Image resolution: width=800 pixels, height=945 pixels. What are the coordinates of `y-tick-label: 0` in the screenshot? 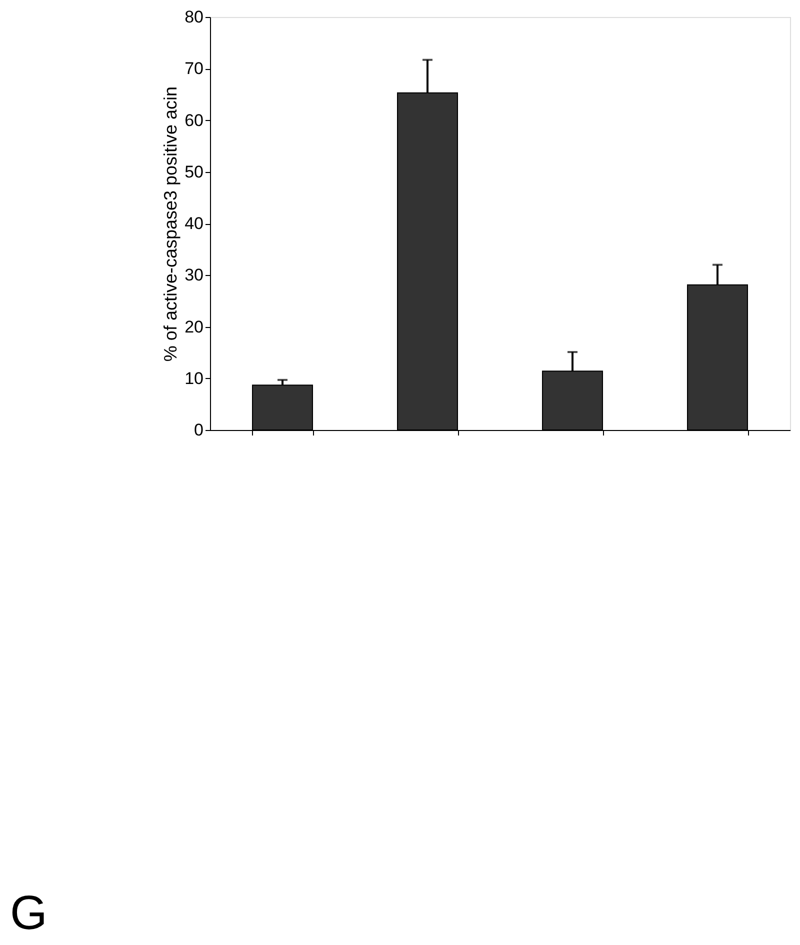 It's located at (199, 430).